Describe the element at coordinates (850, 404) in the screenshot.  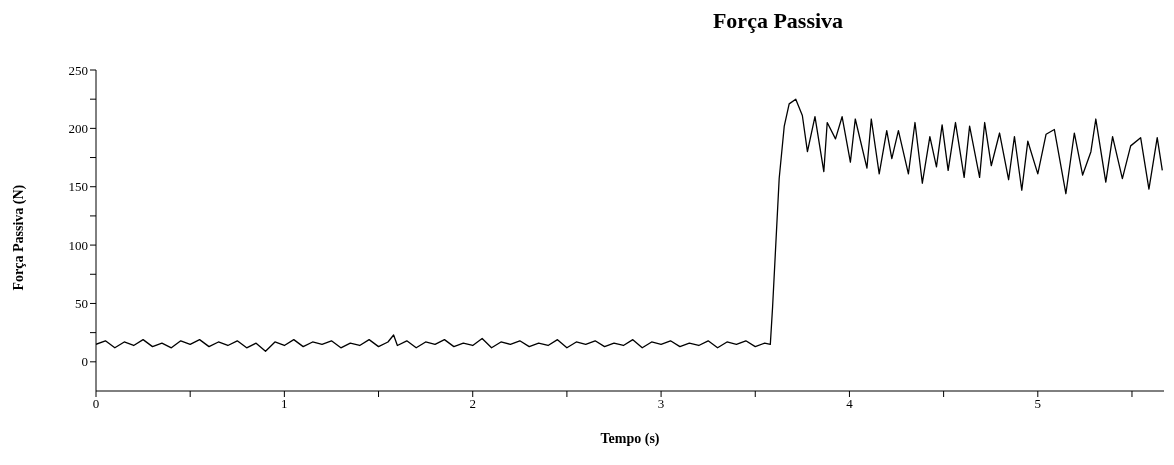
I see `x-tick-label: 4` at that location.